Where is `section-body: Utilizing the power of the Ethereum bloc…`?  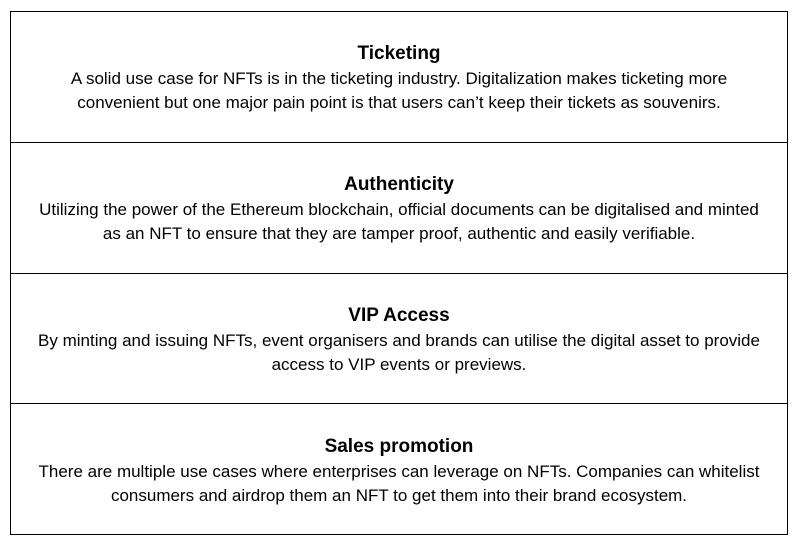
section-body: Utilizing the power of the Ethereum bloc… is located at coordinates (399, 222).